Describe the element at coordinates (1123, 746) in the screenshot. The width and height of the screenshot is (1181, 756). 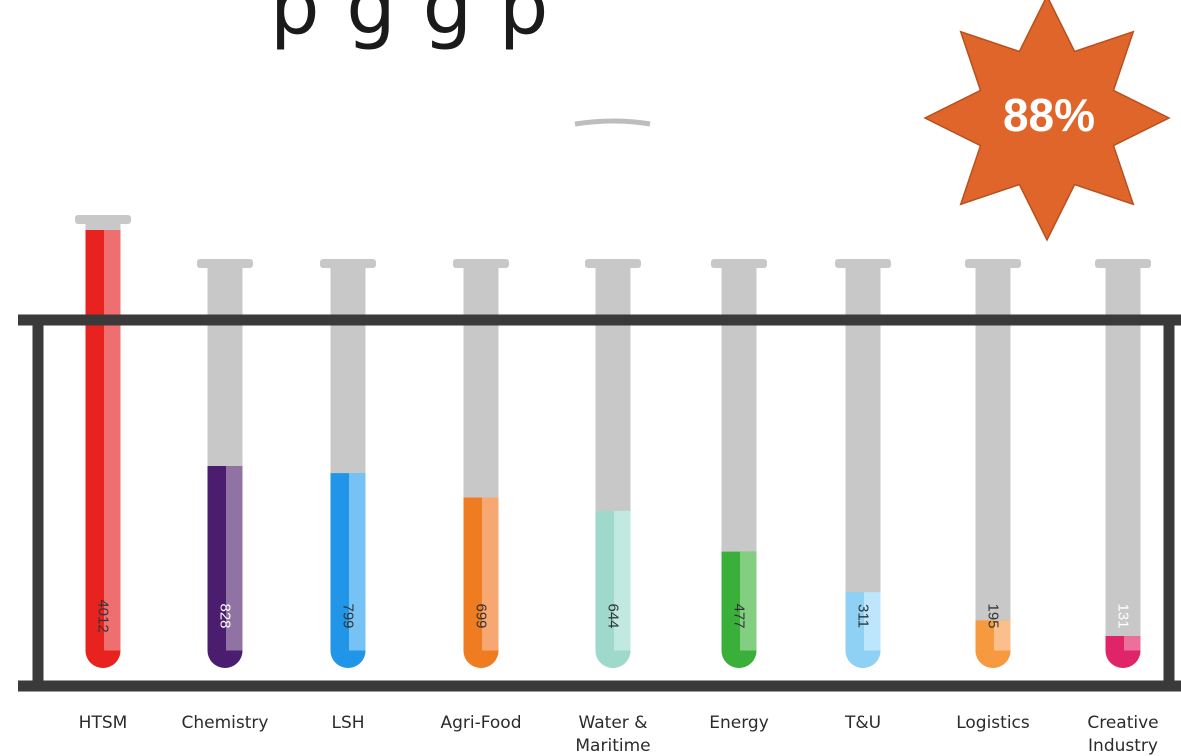
I see `tick-label: Industry` at that location.